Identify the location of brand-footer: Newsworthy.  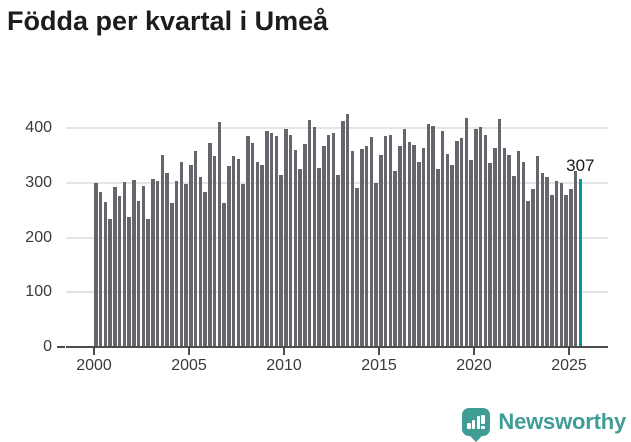
(544, 425).